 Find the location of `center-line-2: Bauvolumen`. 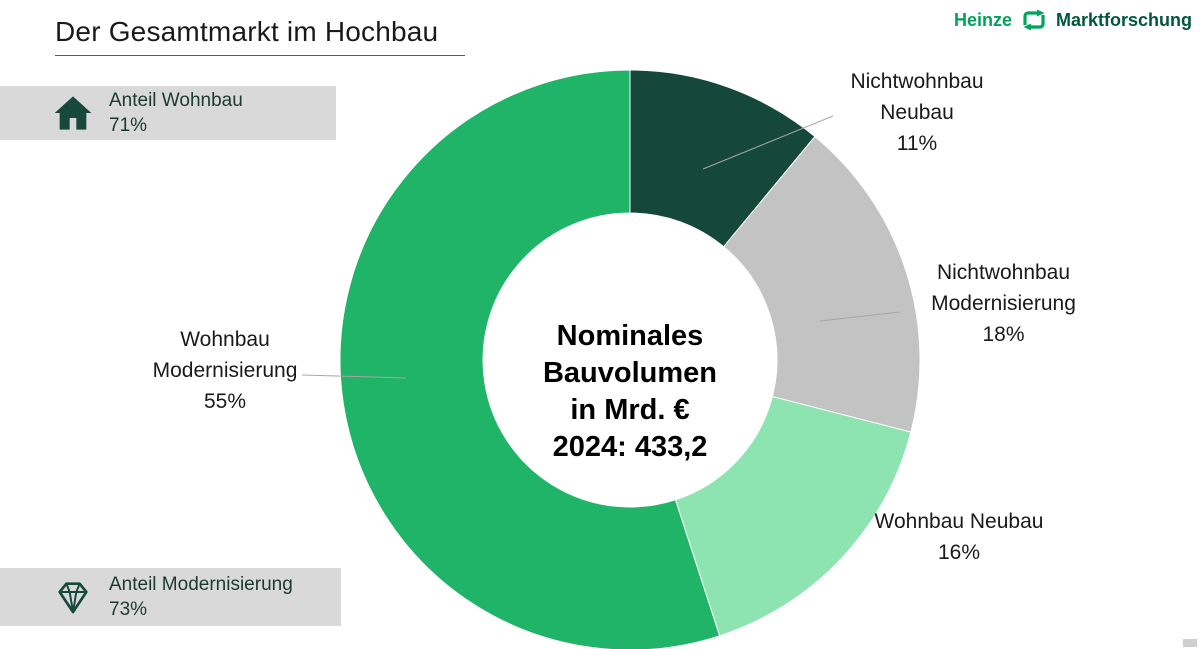

center-line-2: Bauvolumen is located at coordinates (630, 373).